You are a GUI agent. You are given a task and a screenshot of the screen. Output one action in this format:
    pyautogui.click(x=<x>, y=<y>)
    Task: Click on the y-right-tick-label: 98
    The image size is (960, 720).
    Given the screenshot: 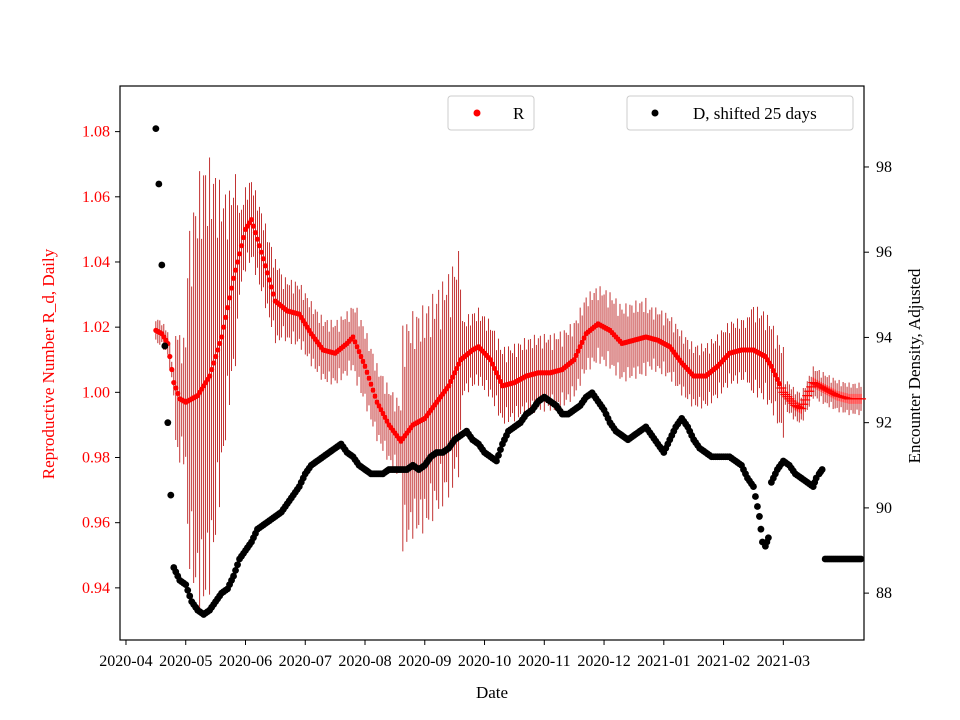 What is the action you would take?
    pyautogui.click(x=884, y=167)
    